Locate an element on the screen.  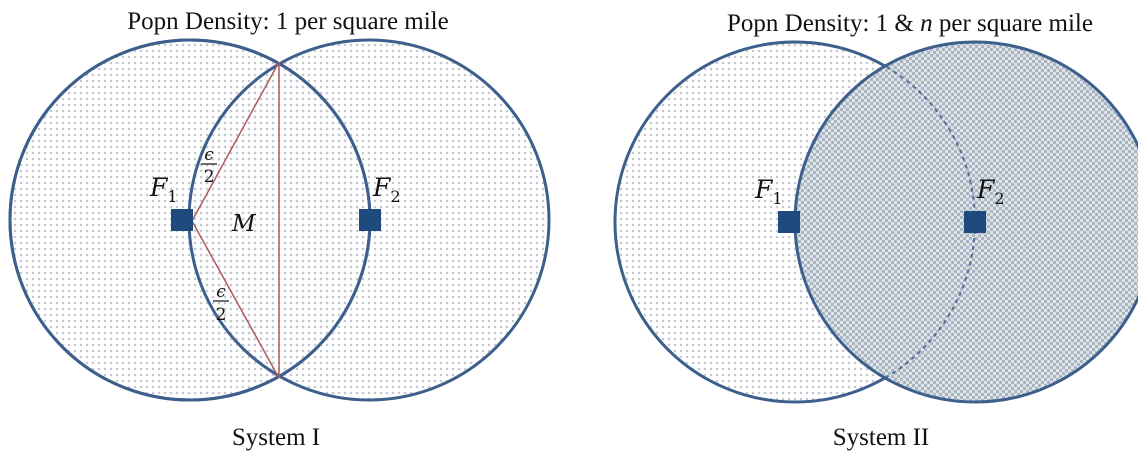
panel-2-title-suffix: per square mile is located at coordinates (1013, 23).